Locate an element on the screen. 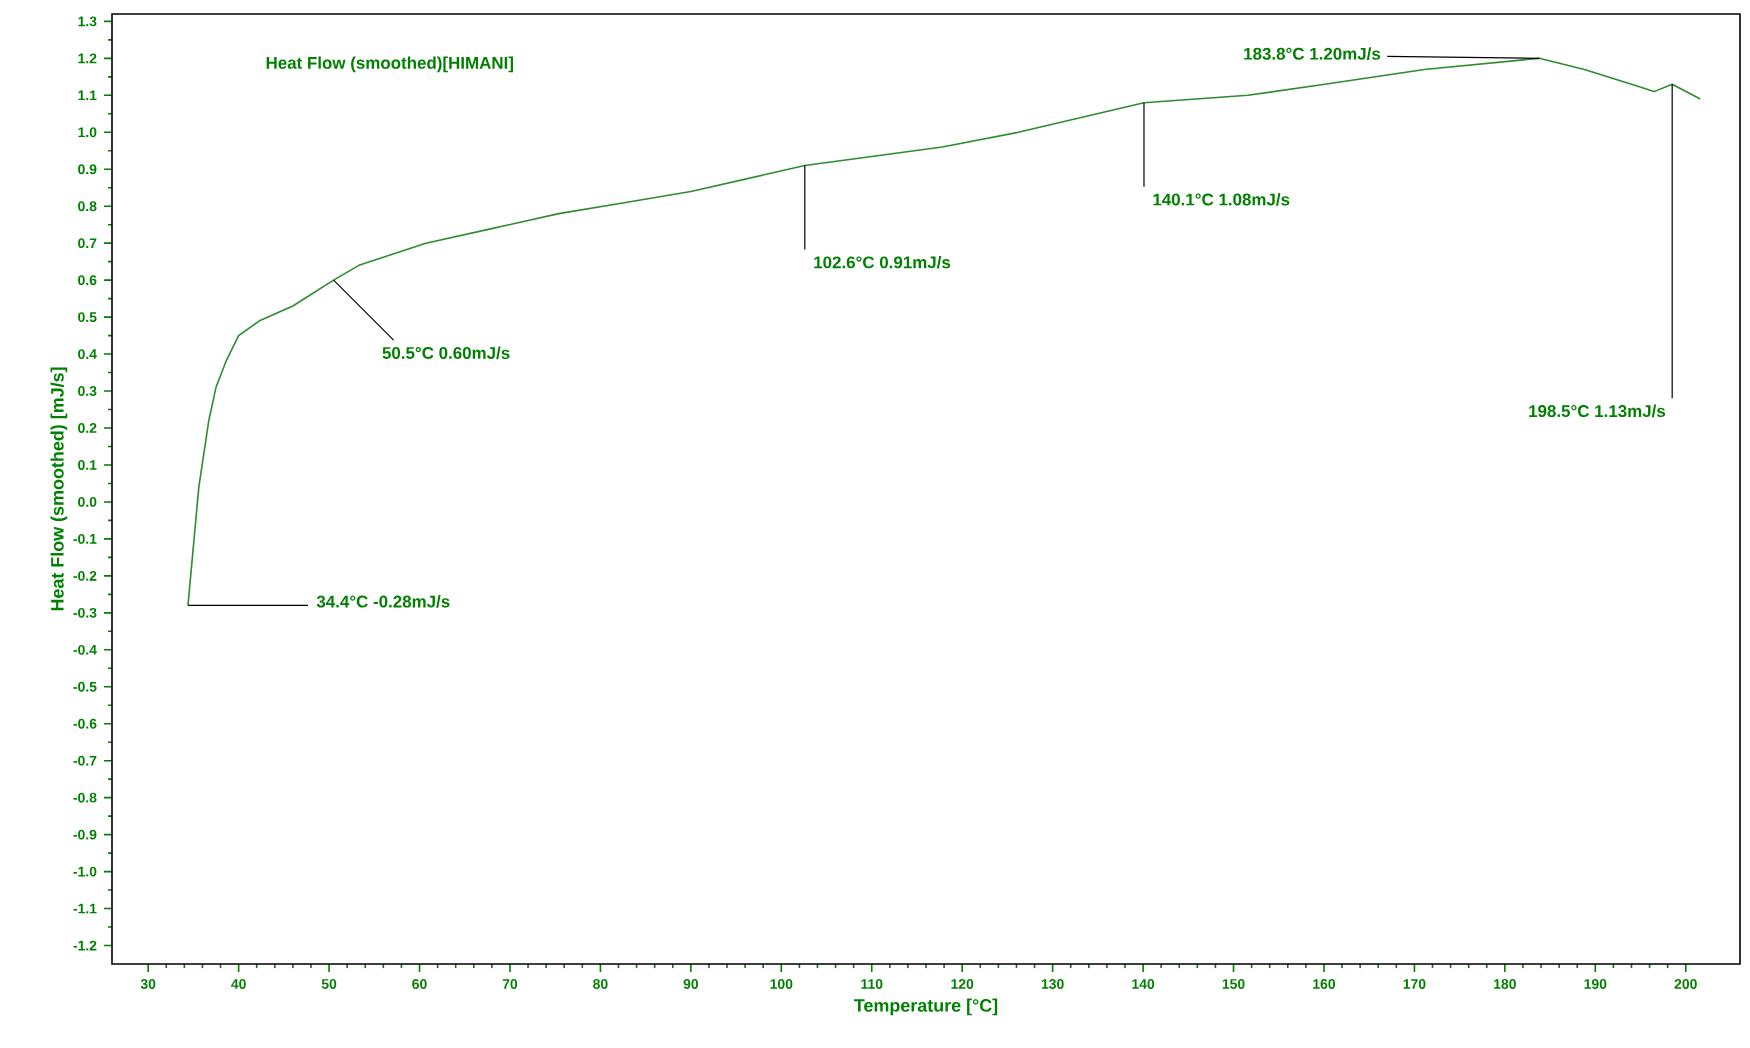 The width and height of the screenshot is (1750, 1048). annotation: 198.5°C 1.13mJ/s is located at coordinates (1597, 411).